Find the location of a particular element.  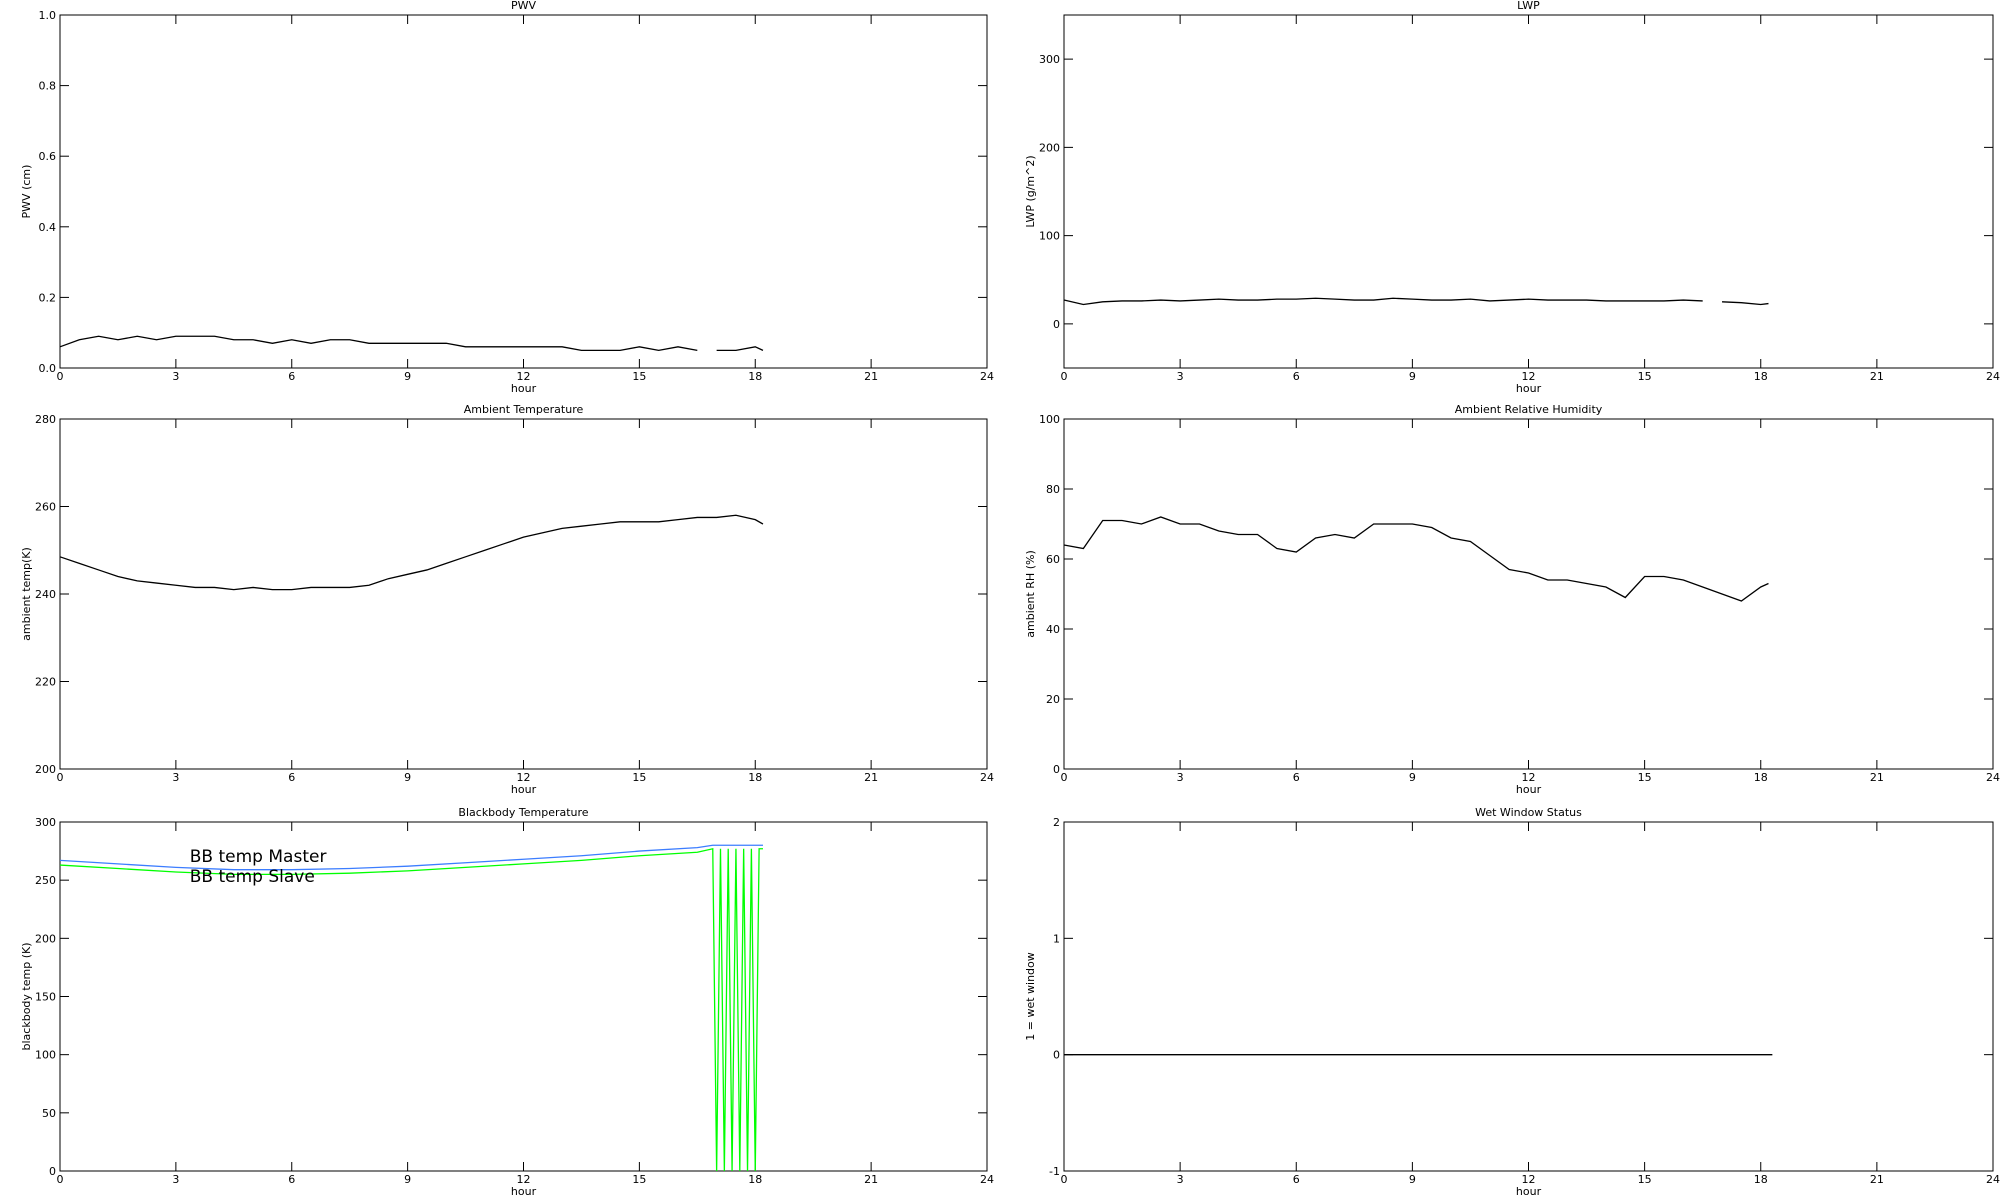

panel-title: Wet Window Status is located at coordinates (1528, 812).